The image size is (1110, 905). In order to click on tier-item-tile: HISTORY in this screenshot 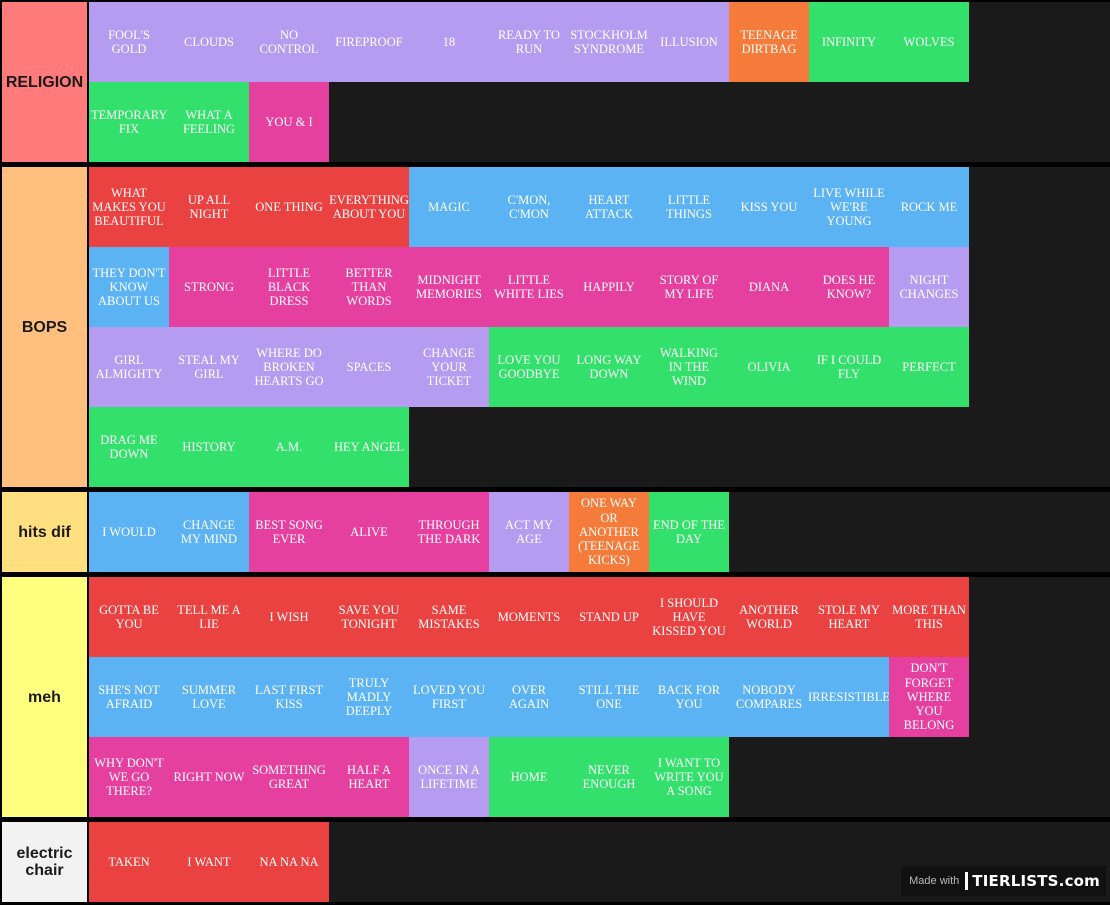, I will do `click(209, 447)`.